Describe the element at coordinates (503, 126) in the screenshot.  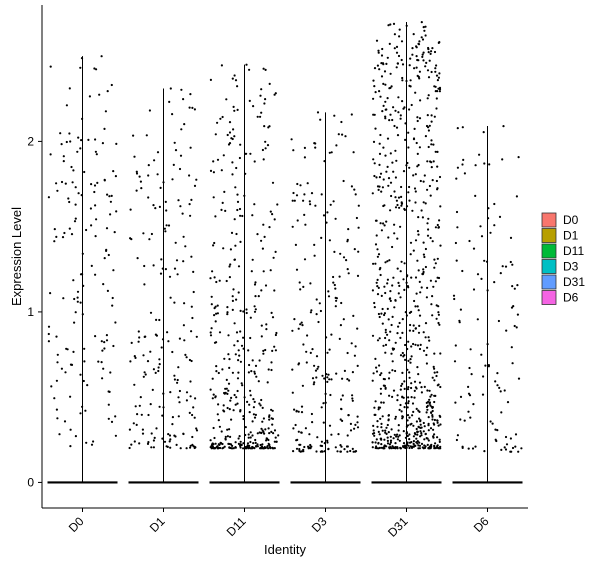
I see `point-max-d6` at that location.